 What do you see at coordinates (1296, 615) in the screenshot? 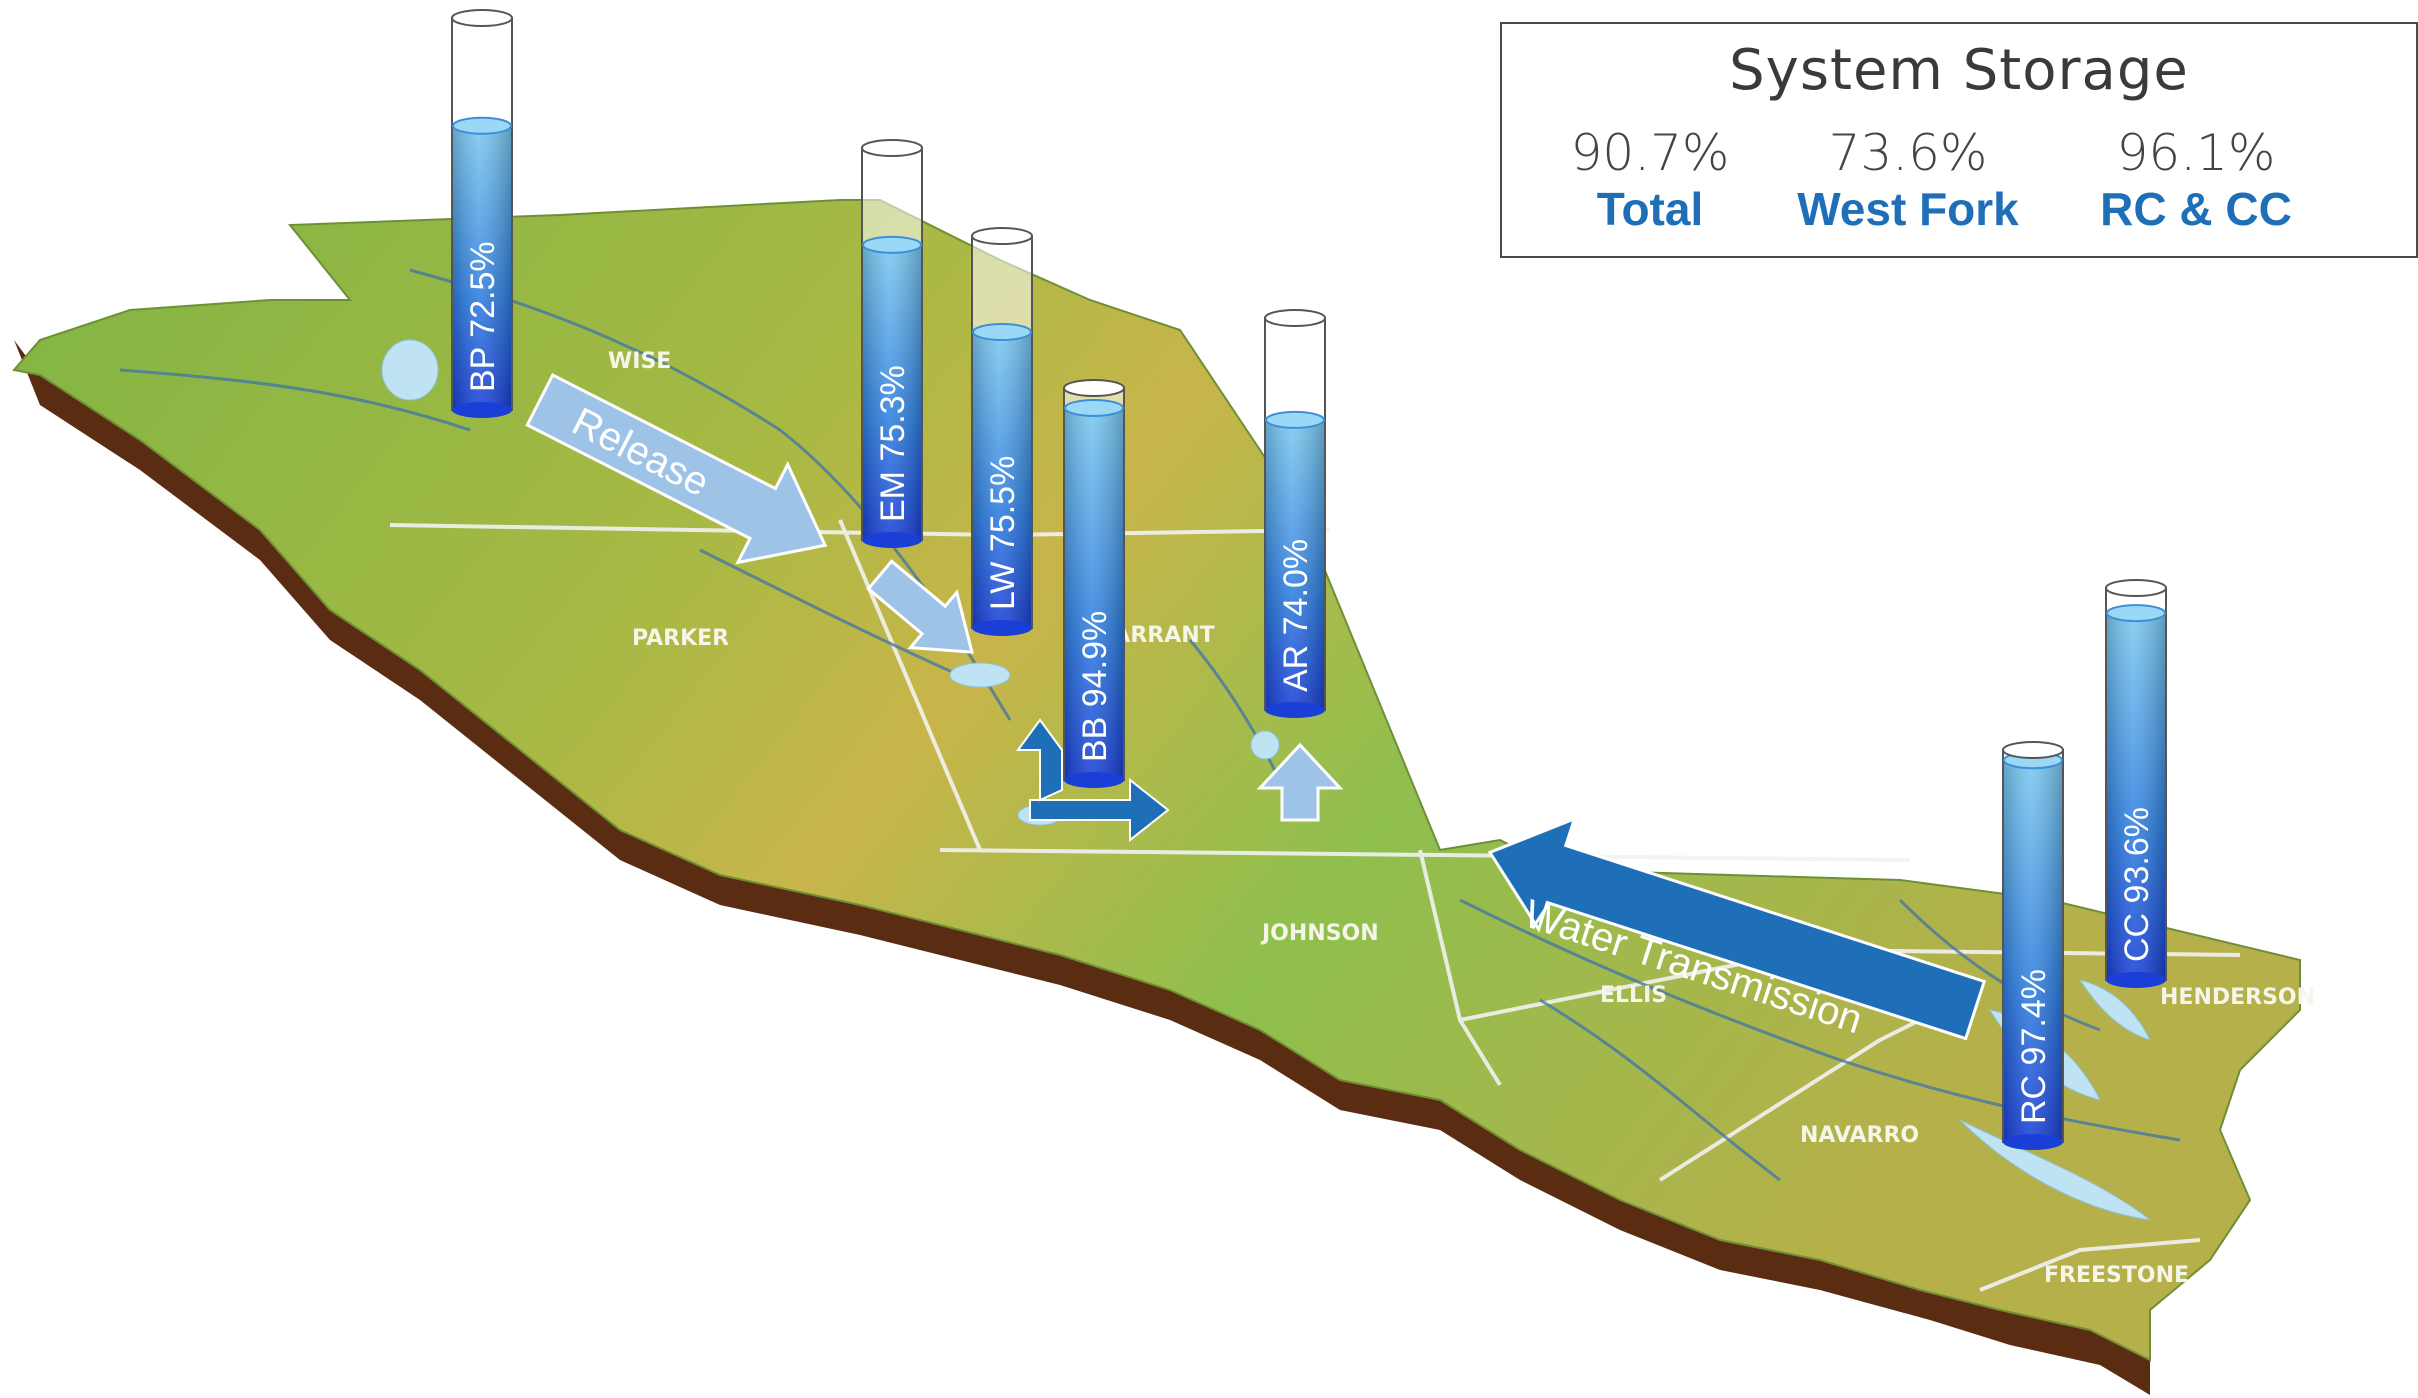
I see `gauge-label: AR 74.0%` at bounding box center [1296, 615].